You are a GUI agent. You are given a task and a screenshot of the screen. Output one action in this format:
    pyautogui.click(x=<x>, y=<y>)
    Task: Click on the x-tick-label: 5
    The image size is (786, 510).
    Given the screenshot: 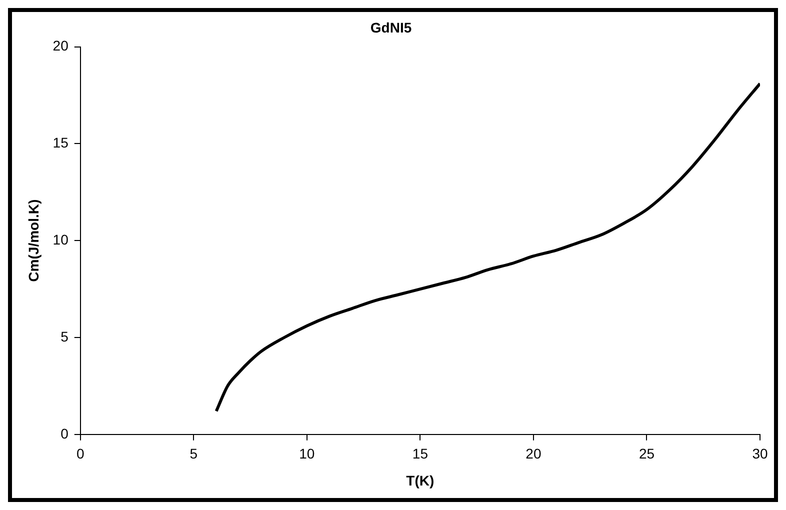 What is the action you would take?
    pyautogui.click(x=194, y=454)
    